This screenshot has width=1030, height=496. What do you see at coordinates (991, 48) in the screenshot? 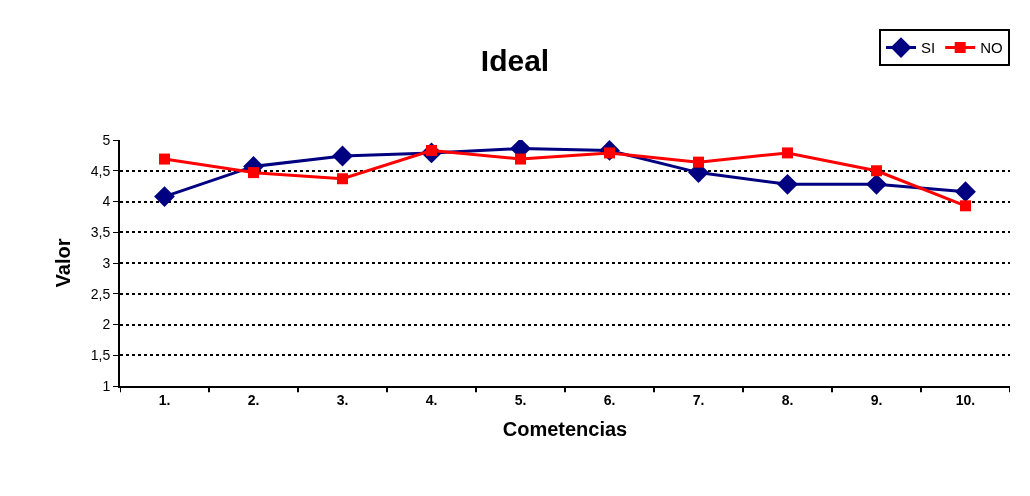
I see `legend-label: NO` at bounding box center [991, 48].